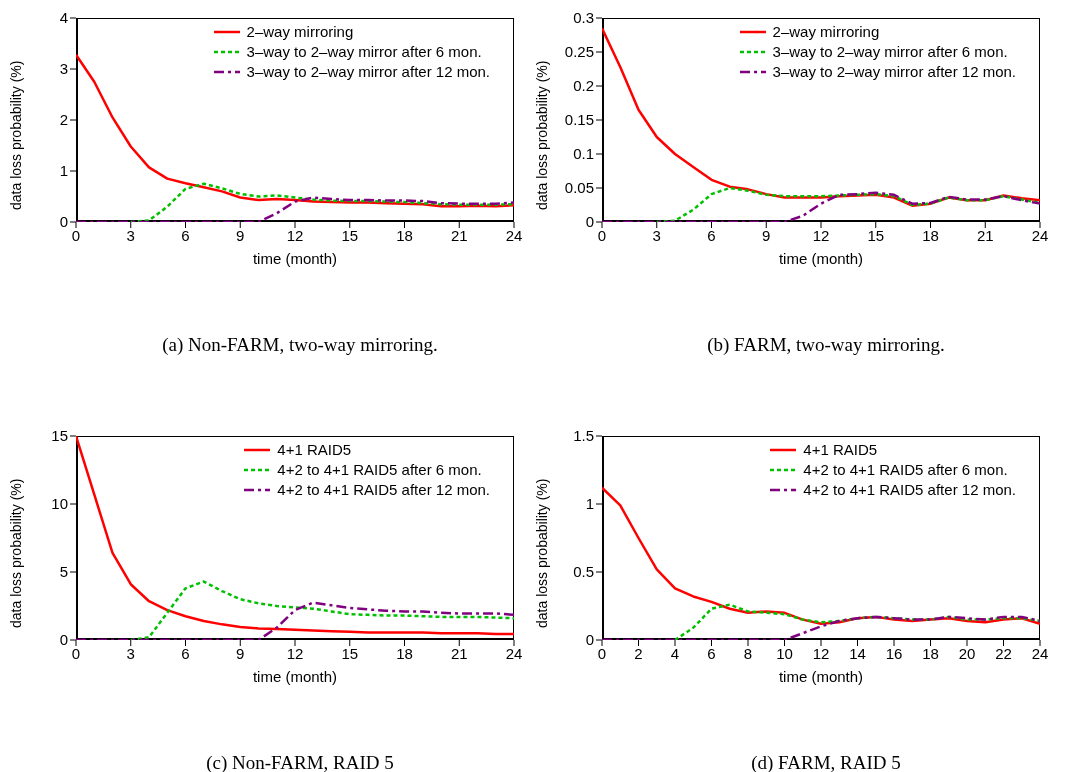 This screenshot has width=1065, height=772. I want to click on x-tick-label: 20, so click(967, 653).